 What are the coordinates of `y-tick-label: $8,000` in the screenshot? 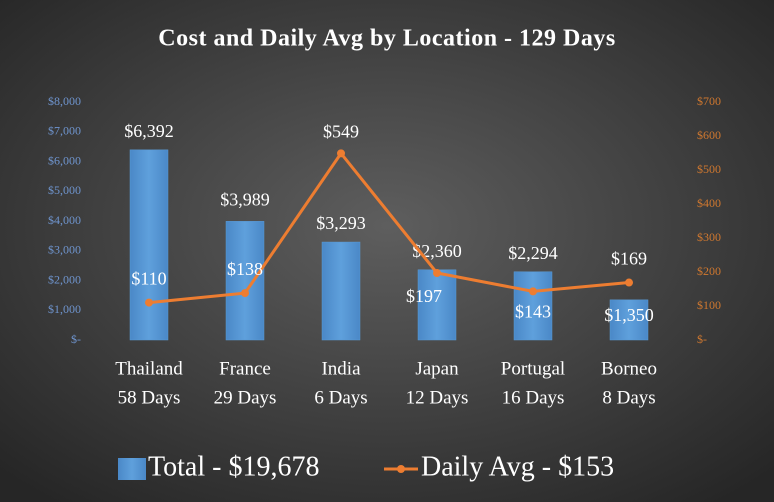 It's located at (64, 101).